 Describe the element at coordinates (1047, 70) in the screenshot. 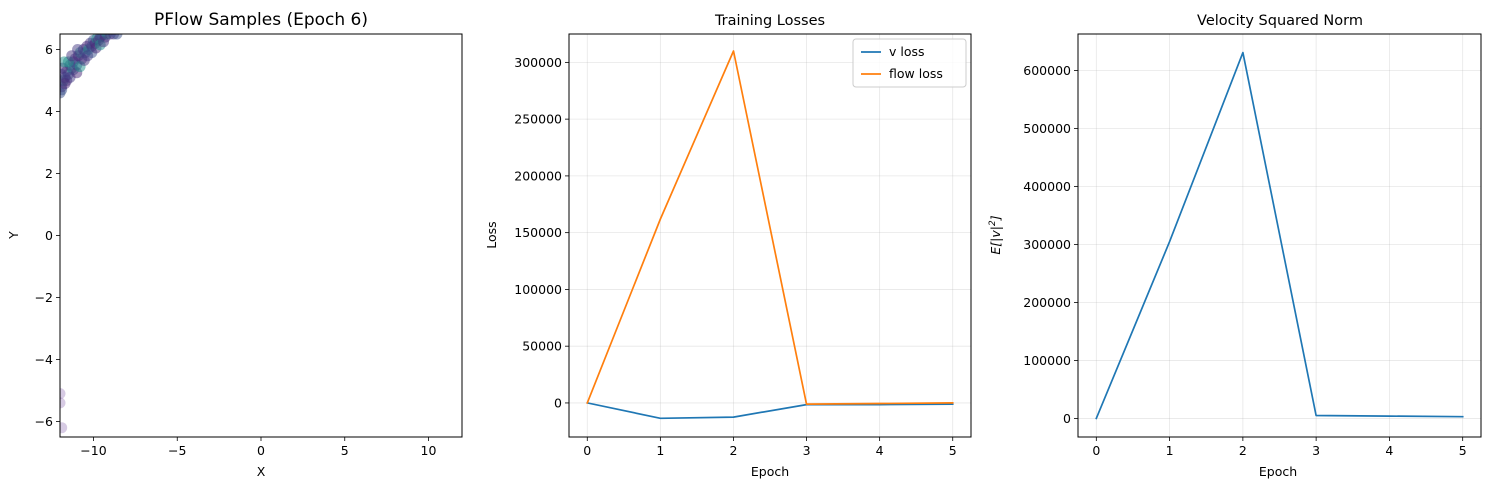

I see `y-tick-label-6: 600000` at that location.